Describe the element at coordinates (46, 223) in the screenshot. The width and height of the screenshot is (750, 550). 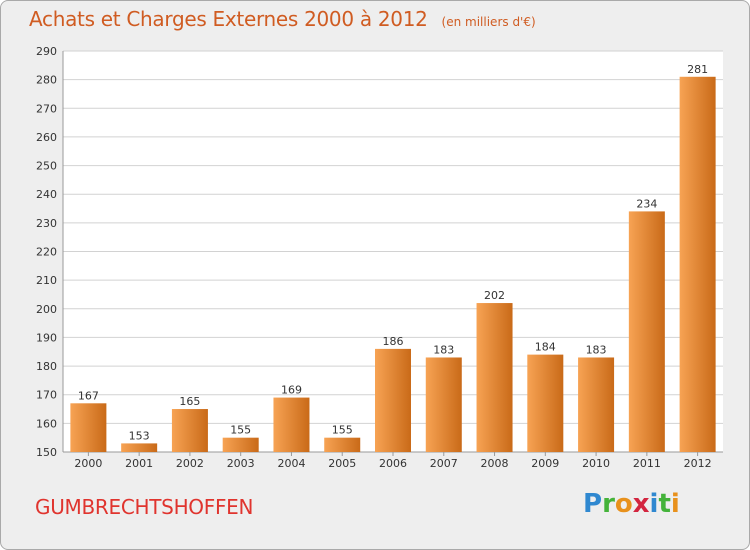
I see `y-tick-label: 230` at that location.